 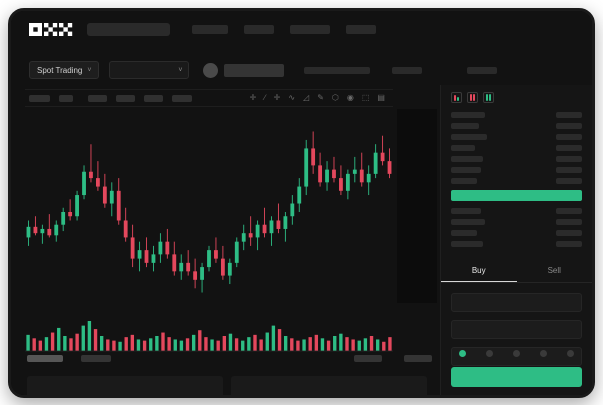 What do you see at coordinates (60, 70) in the screenshot?
I see `market-type-label: Spot Trading` at bounding box center [60, 70].